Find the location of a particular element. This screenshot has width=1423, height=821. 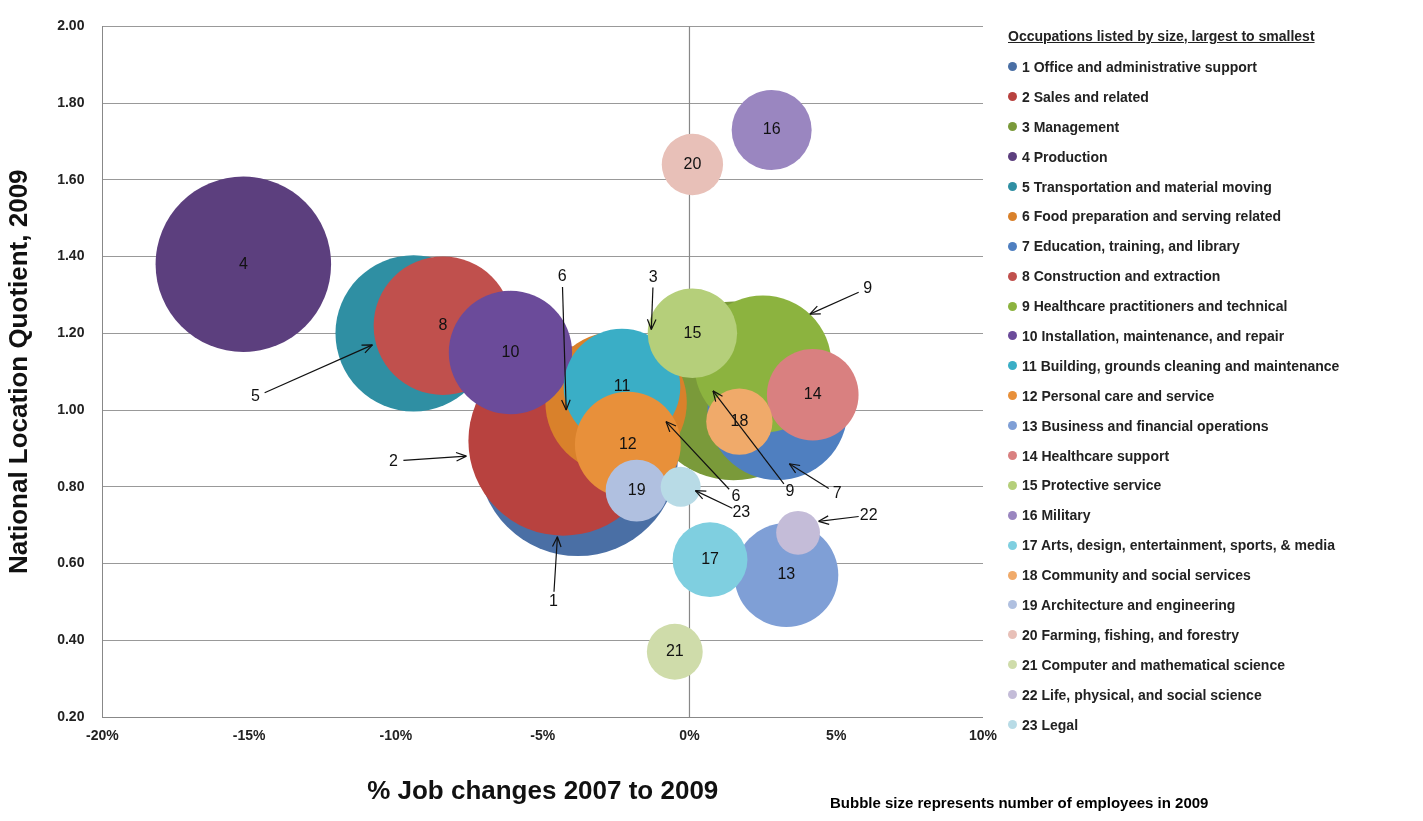

annotation: 11 is located at coordinates (622, 386).